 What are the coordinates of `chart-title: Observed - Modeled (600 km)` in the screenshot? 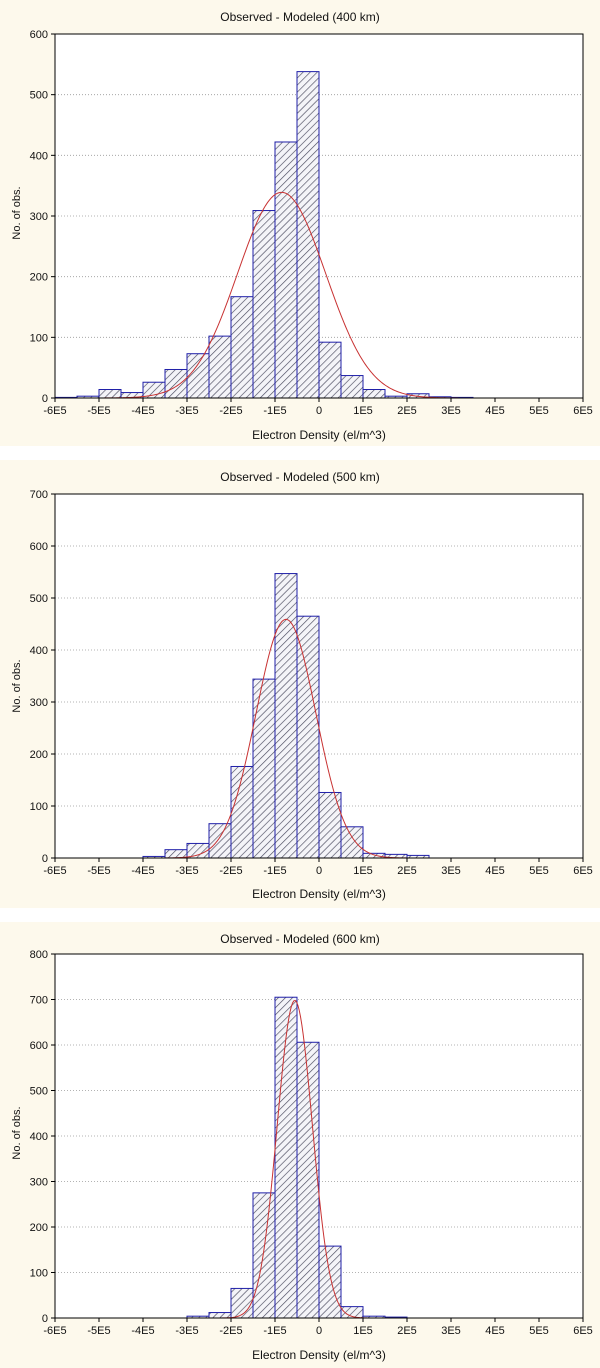 It's located at (300, 939).